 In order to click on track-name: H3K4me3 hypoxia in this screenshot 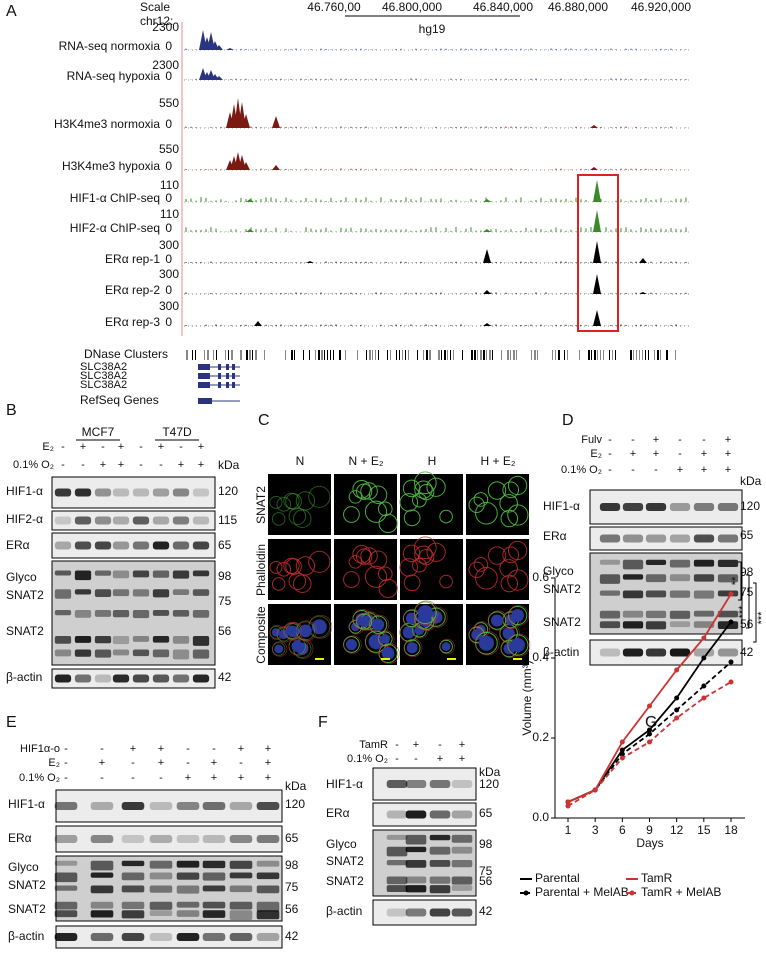, I will do `click(111, 166)`.